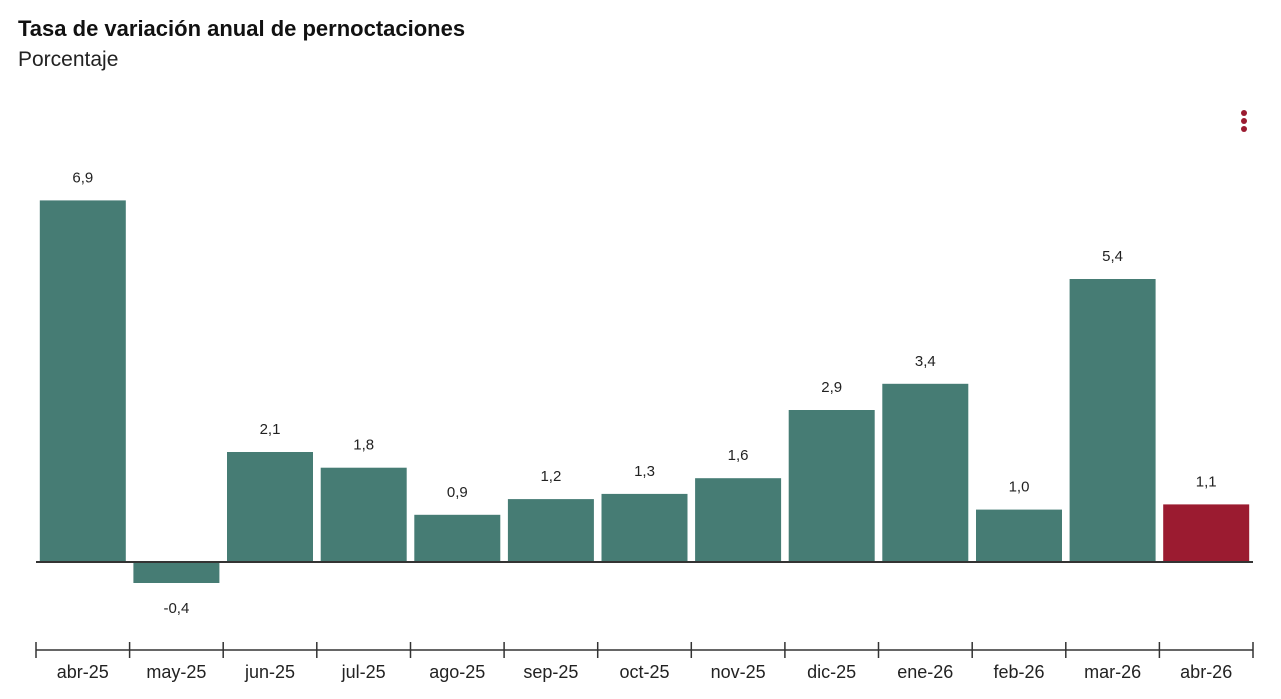  Describe the element at coordinates (831, 672) in the screenshot. I see `x-tick-label: dic-25` at that location.